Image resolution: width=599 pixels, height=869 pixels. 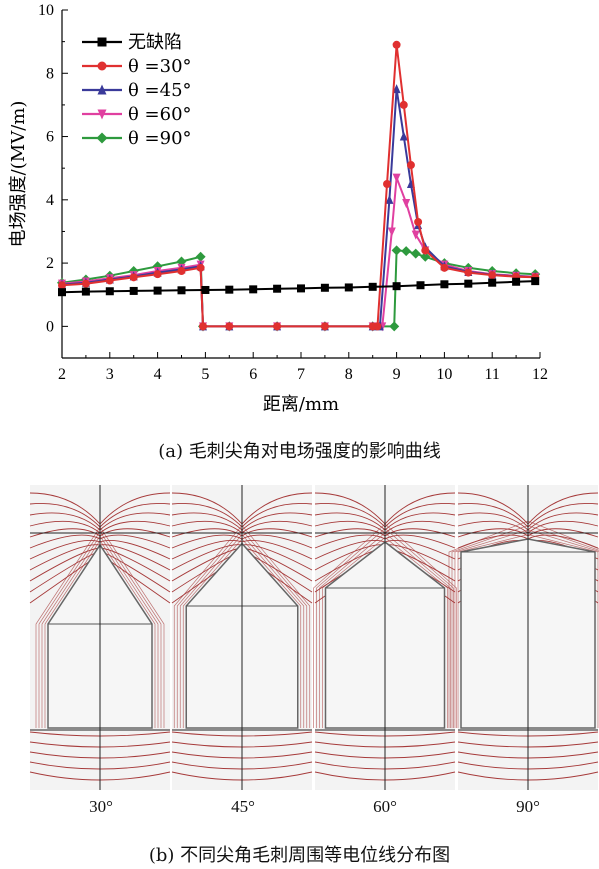 I want to click on y-tick-label: 6, so click(x=50, y=137).